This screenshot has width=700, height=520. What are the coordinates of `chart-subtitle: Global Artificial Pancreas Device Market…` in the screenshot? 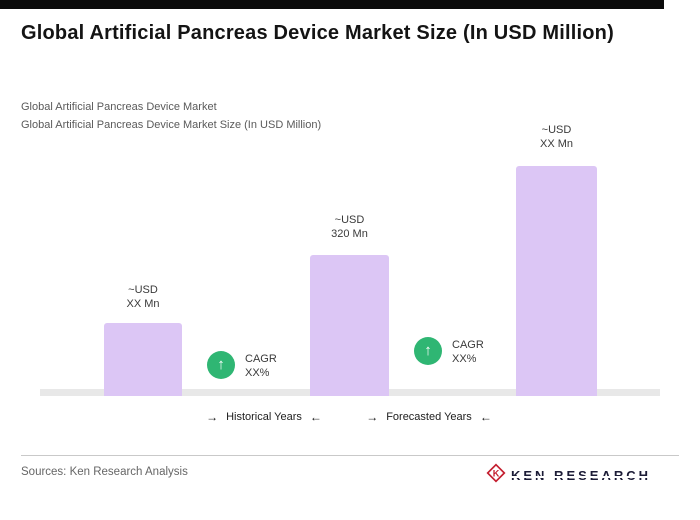 It's located at (171, 116).